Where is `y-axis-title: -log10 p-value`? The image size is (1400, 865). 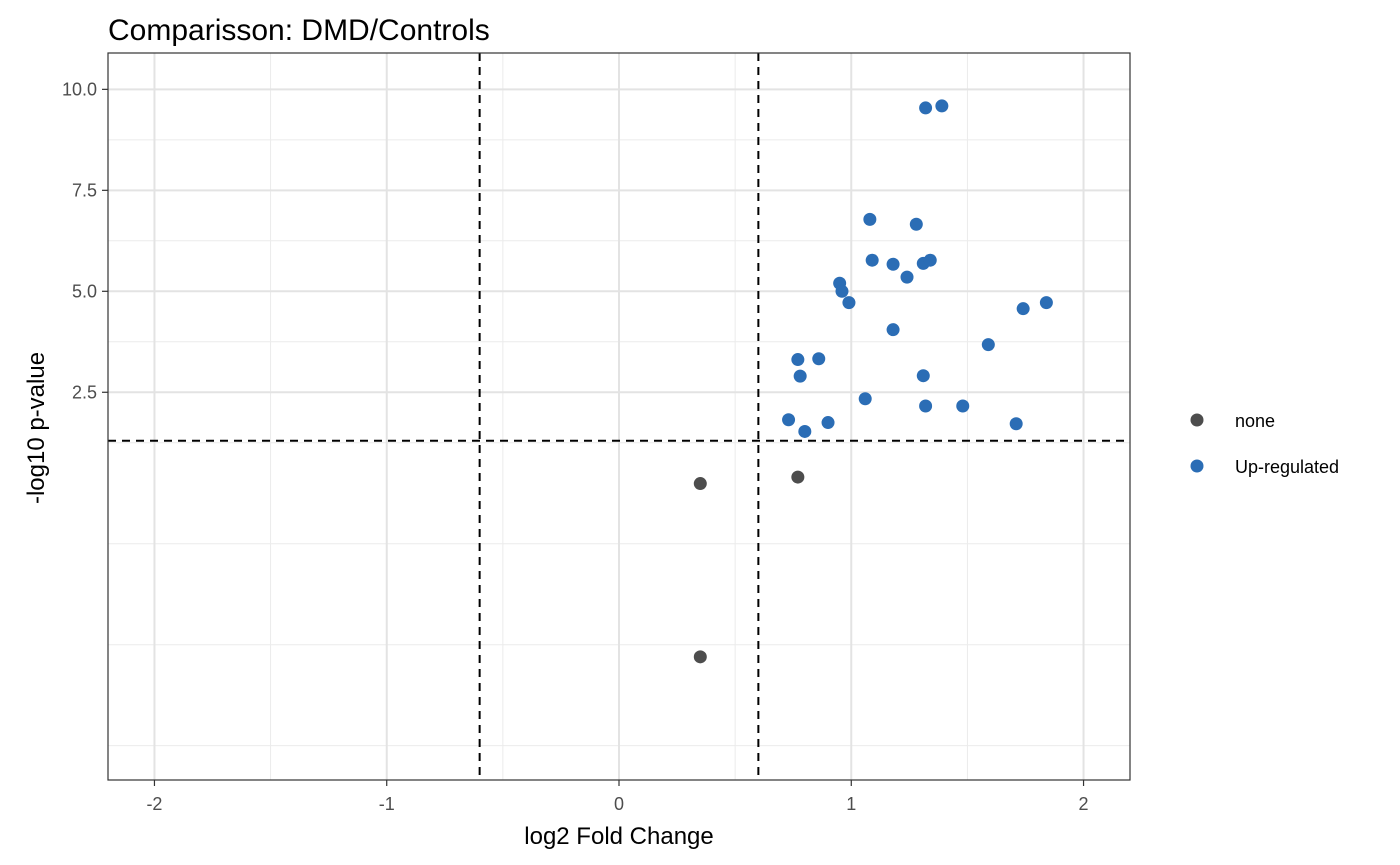
y-axis-title: -log10 p-value is located at coordinates (36, 428).